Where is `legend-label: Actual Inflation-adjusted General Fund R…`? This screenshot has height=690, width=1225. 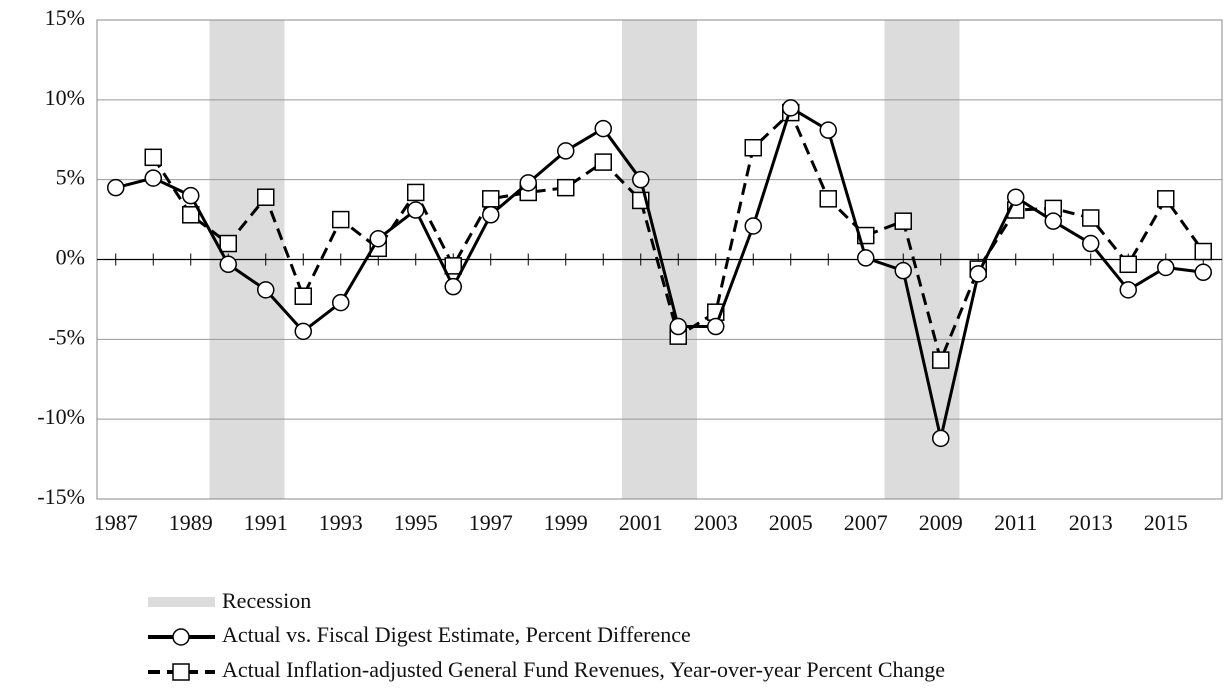 legend-label: Actual Inflation-adjusted General Fund R… is located at coordinates (583, 669).